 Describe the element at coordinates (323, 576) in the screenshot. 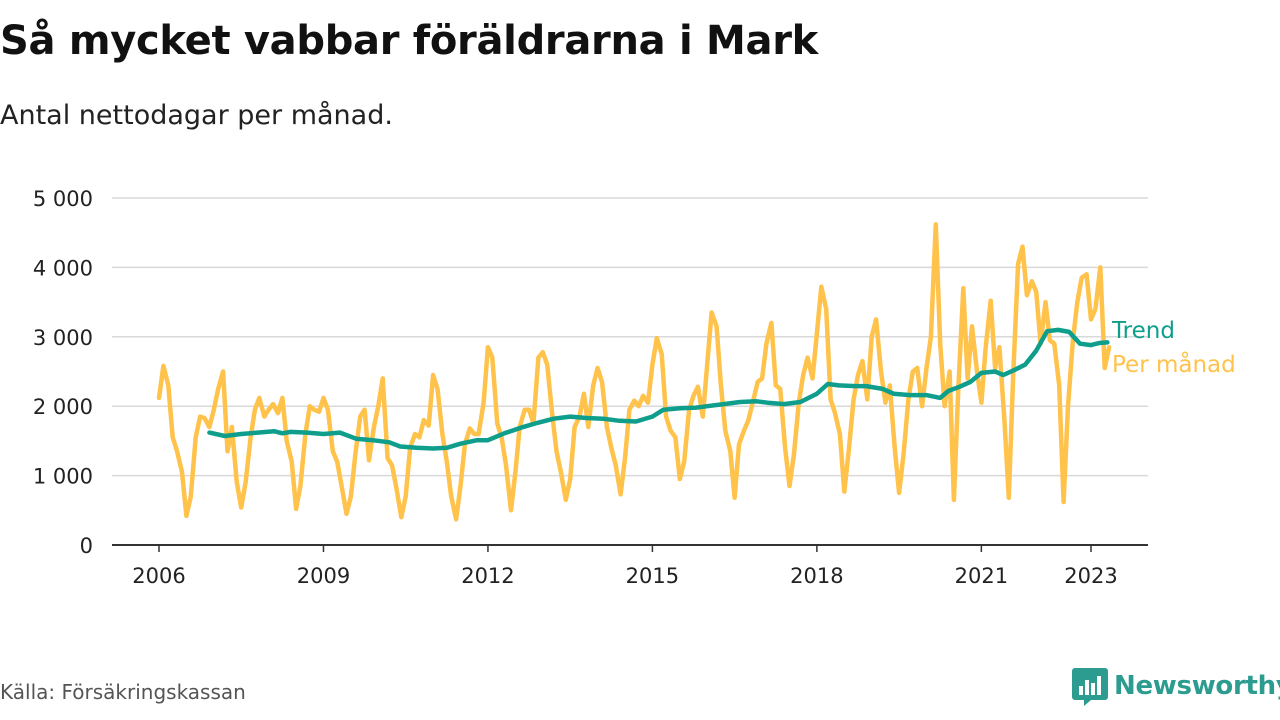

I see `x-tick-label: 2009` at that location.